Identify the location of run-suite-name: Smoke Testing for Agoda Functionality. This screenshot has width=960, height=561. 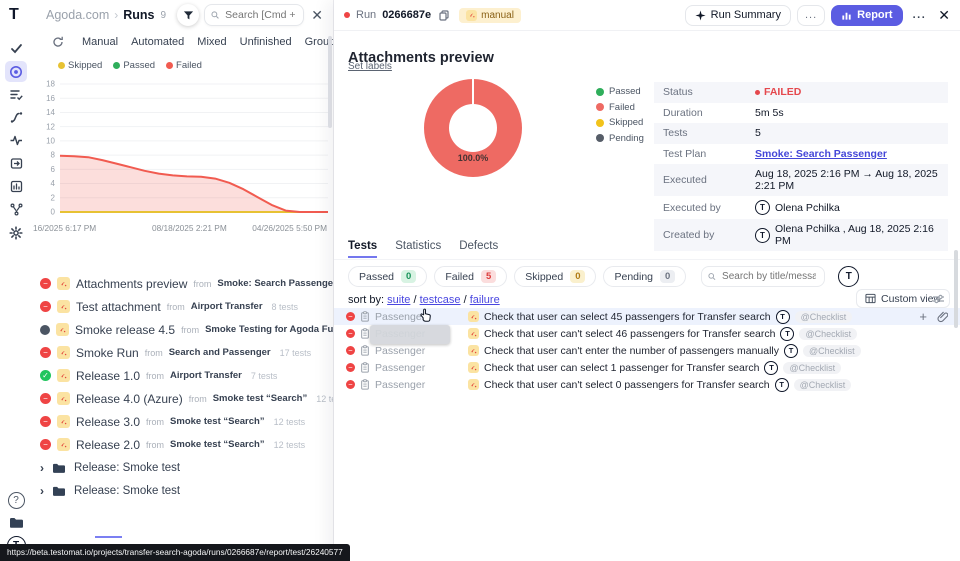
(269, 329).